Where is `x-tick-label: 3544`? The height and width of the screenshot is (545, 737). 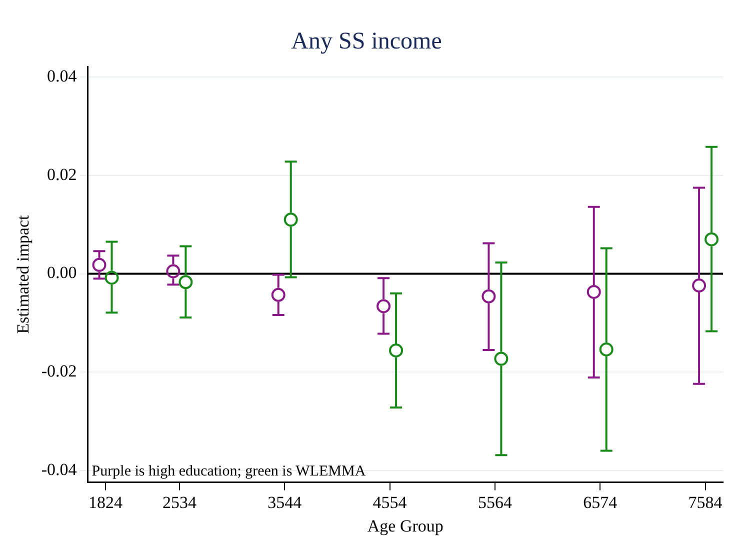 x-tick-label: 3544 is located at coordinates (285, 502).